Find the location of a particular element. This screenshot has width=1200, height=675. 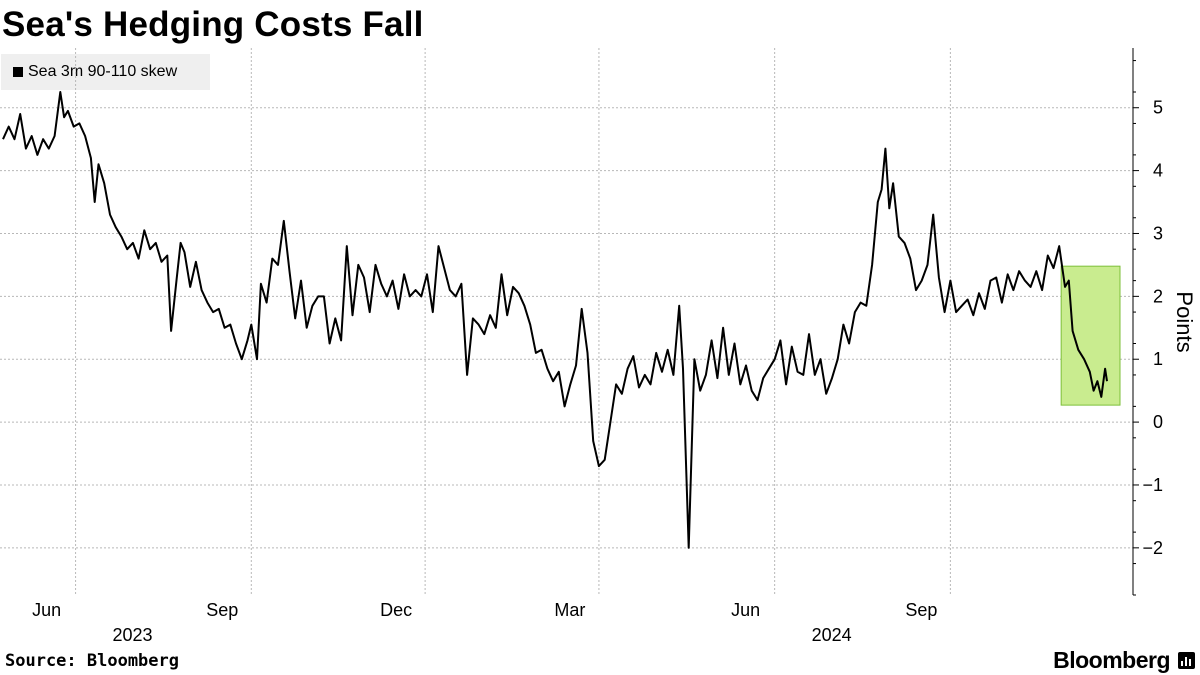

y-tick-label: 5 is located at coordinates (1158, 108).